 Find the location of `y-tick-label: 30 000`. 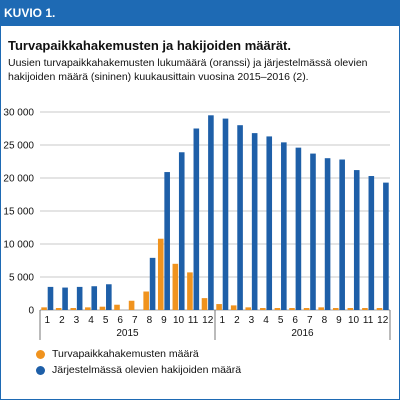

y-tick-label: 30 000 is located at coordinates (18, 113).